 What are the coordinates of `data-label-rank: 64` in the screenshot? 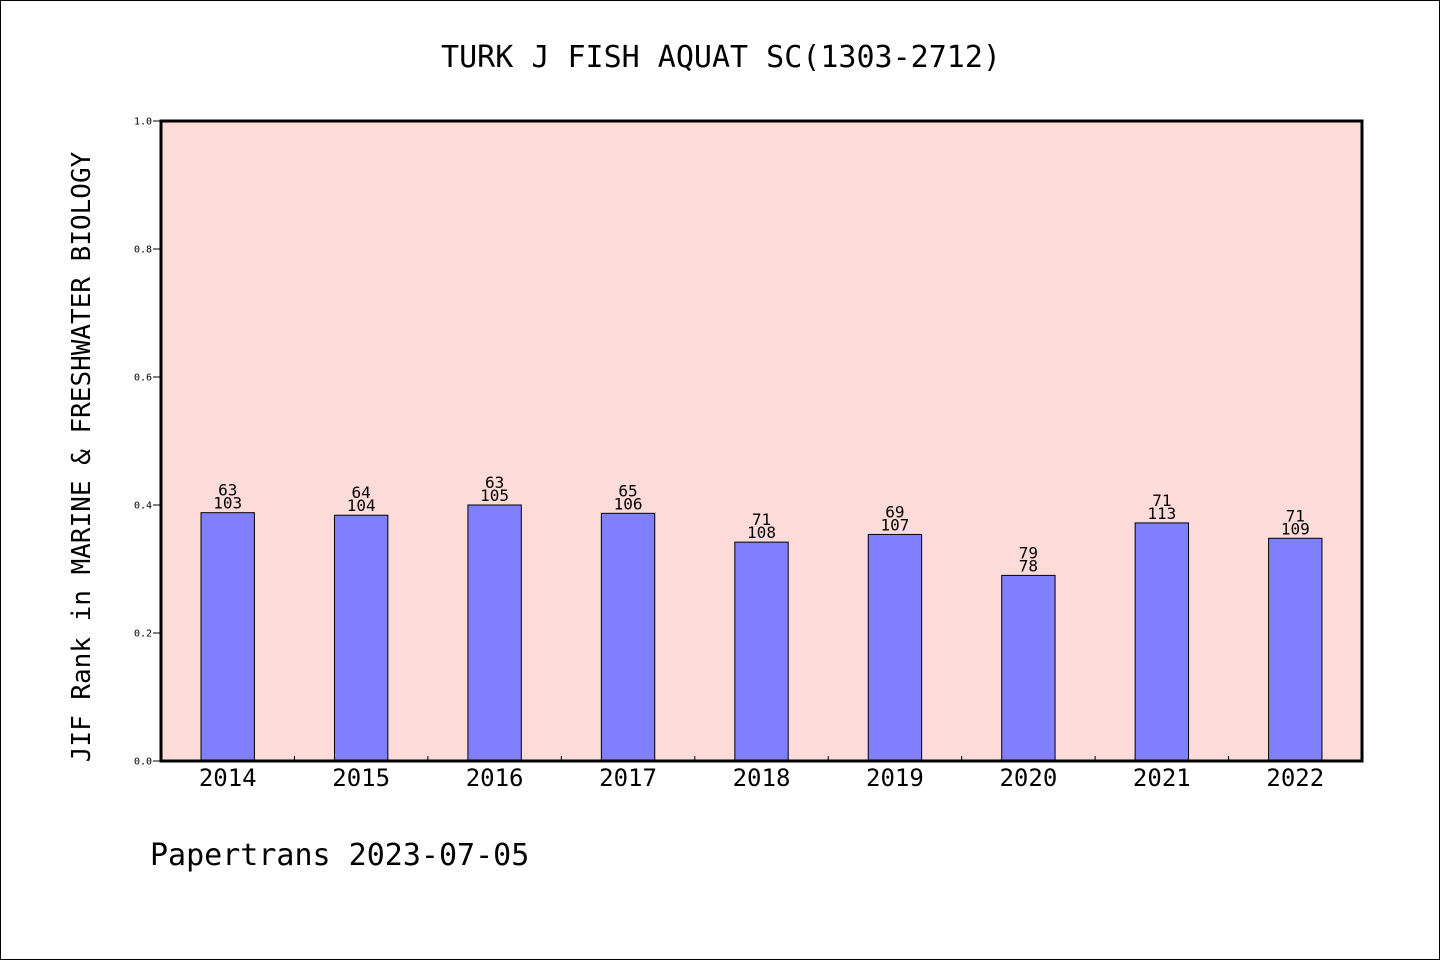 It's located at (361, 492).